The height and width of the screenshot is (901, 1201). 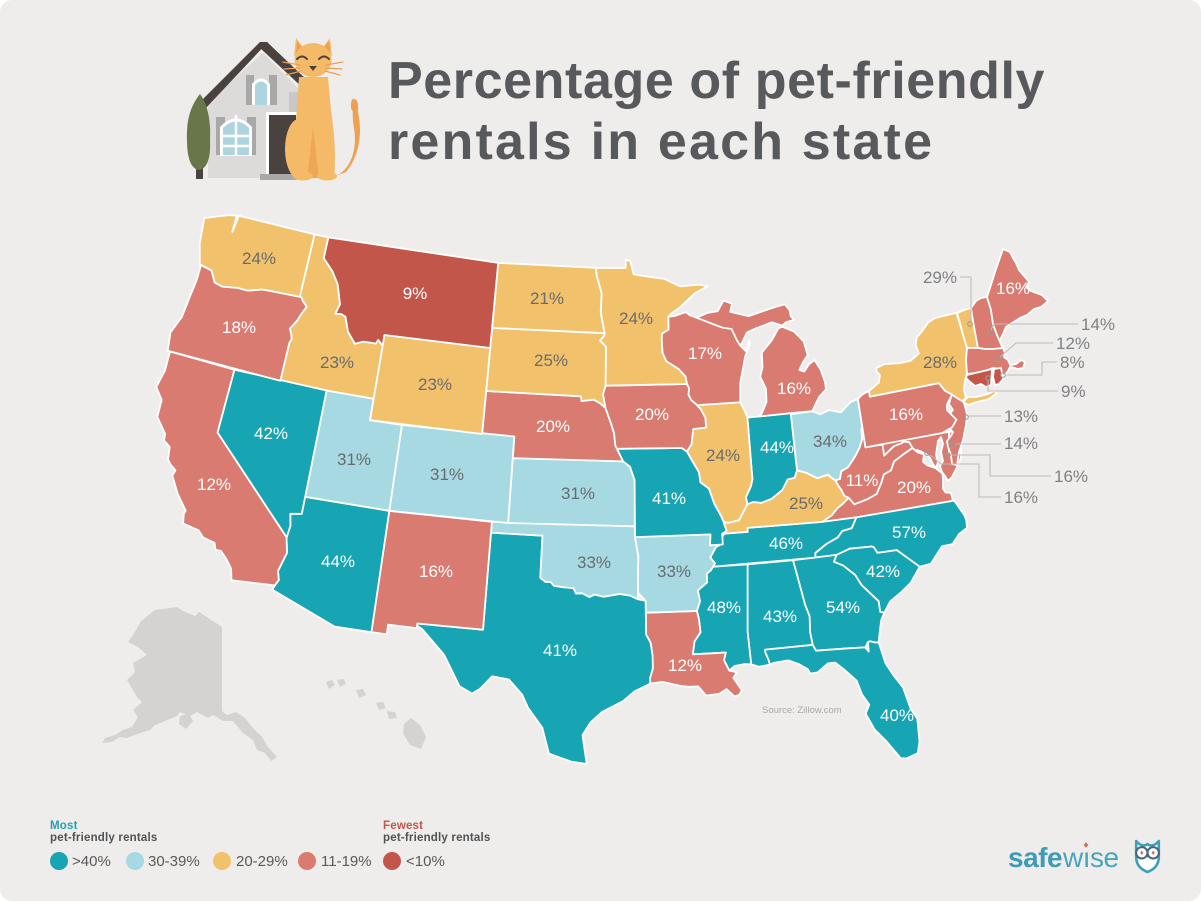 I want to click on svg-text: 30-39%, so click(x=174, y=861).